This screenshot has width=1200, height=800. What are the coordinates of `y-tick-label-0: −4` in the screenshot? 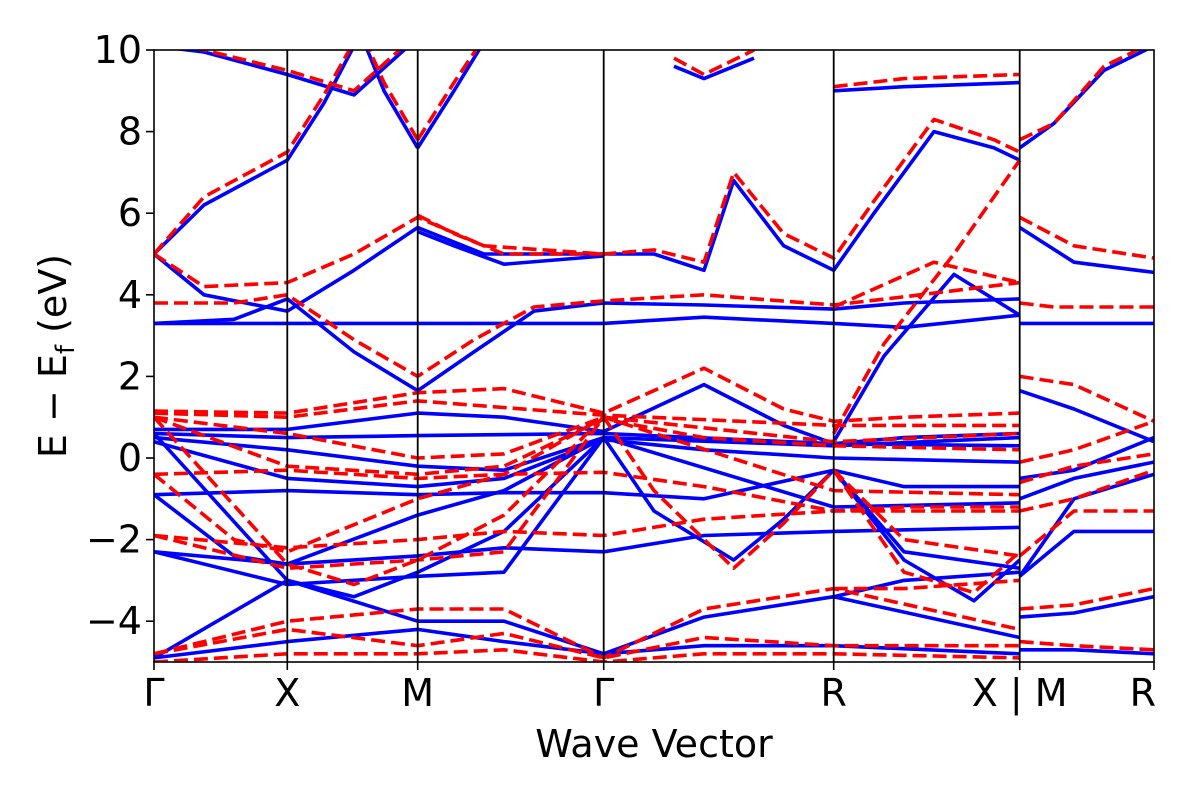 It's located at (114, 621).